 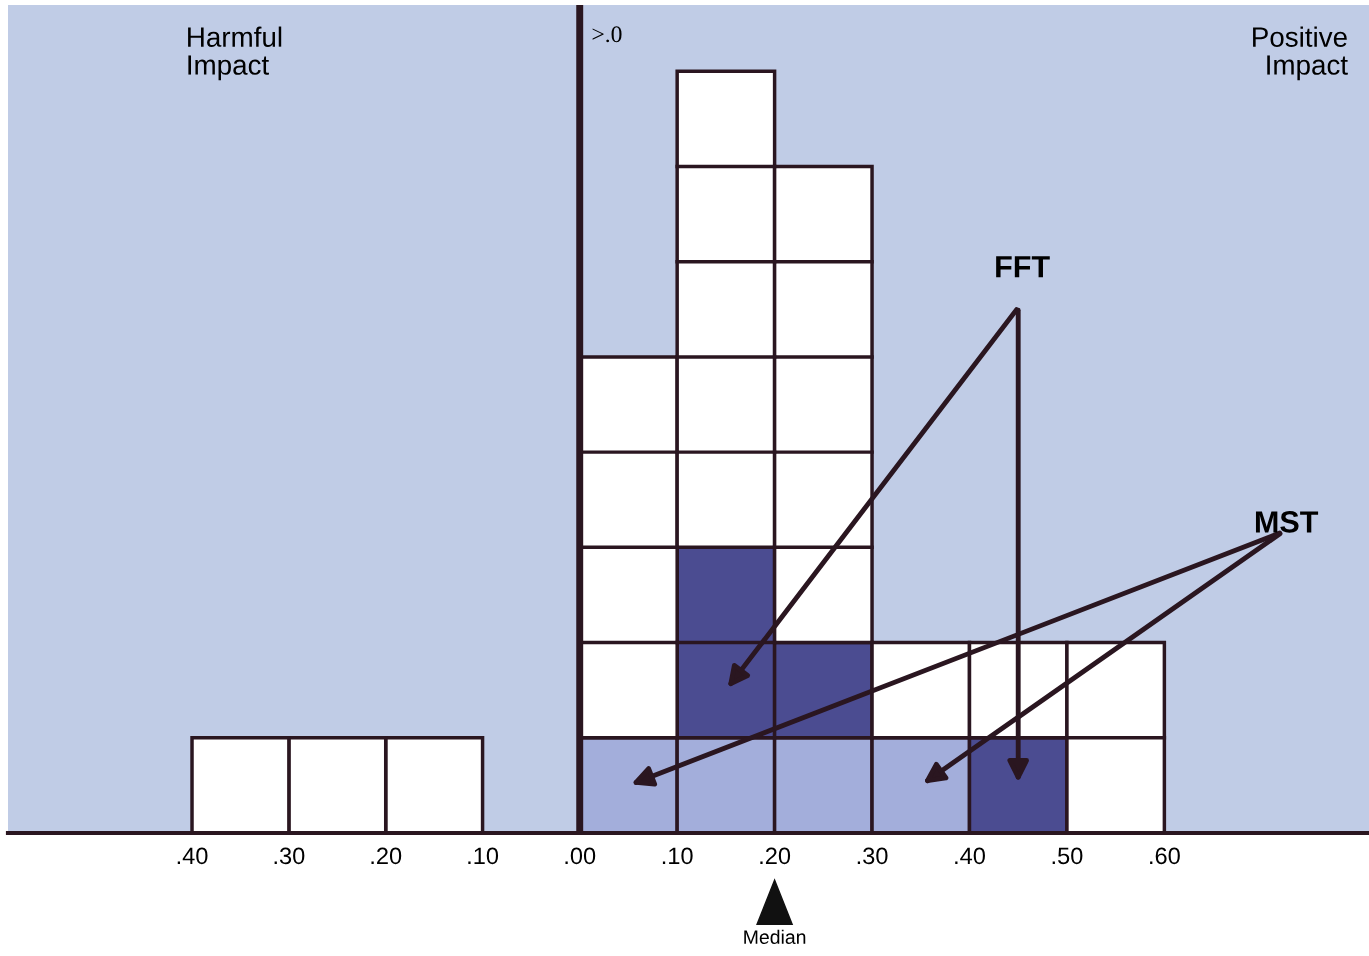 I want to click on annotation: Positive Impact, so click(x=1300, y=53).